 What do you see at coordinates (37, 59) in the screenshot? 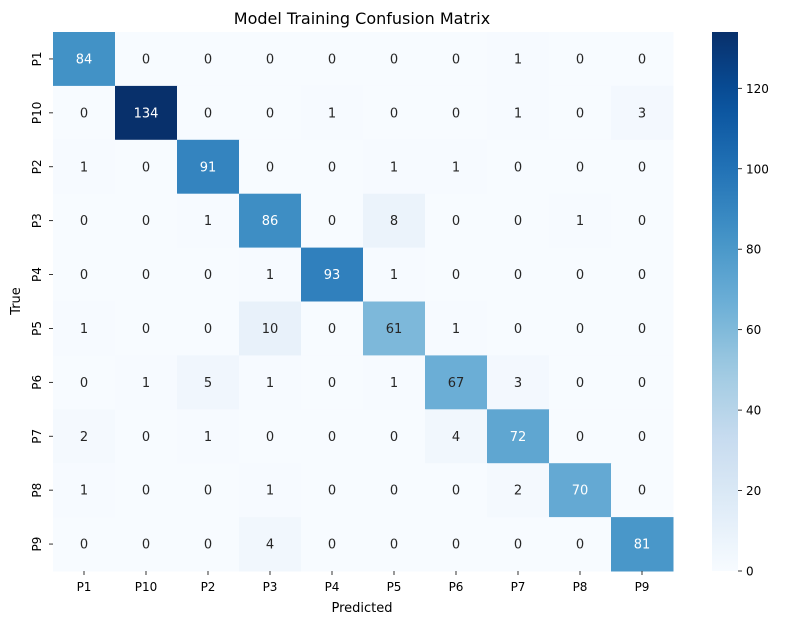
I see `y-tick-label: P1` at bounding box center [37, 59].